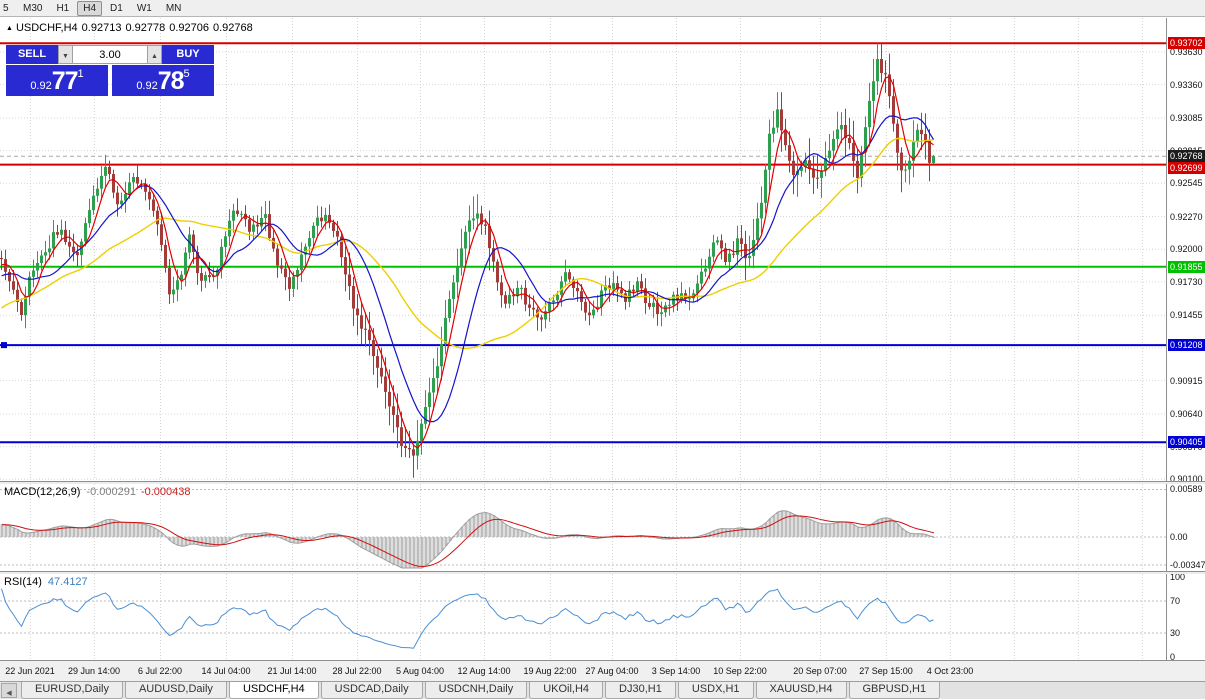 This screenshot has height=700, width=1205. I want to click on chevron-left-icon: ◀, so click(9, 693).